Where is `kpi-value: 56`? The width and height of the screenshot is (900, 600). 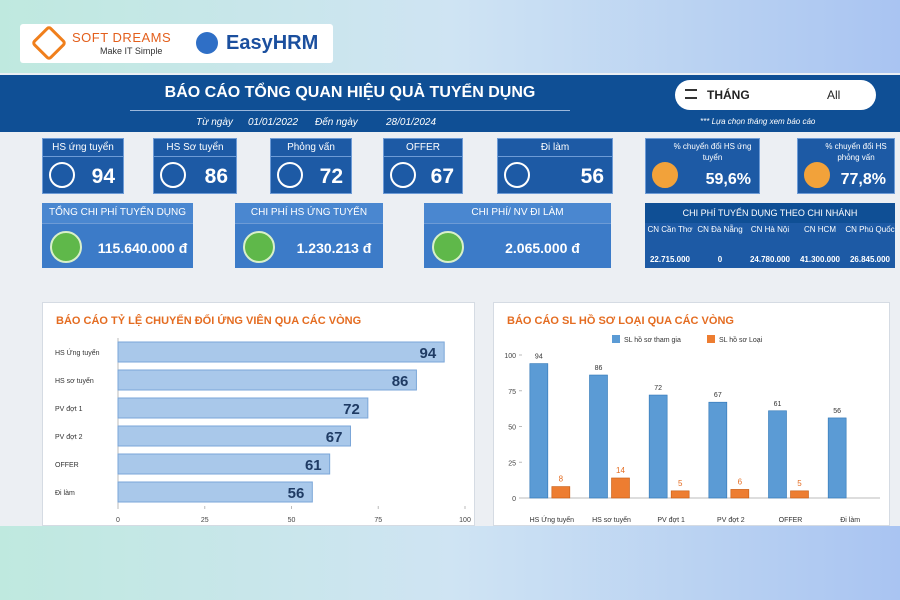
kpi-value: 56 is located at coordinates (592, 176).